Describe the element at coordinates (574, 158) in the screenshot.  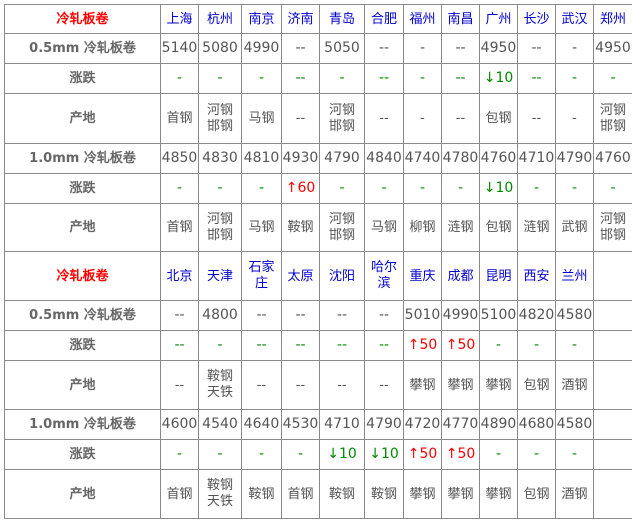
I see `price-cell: 4790` at that location.